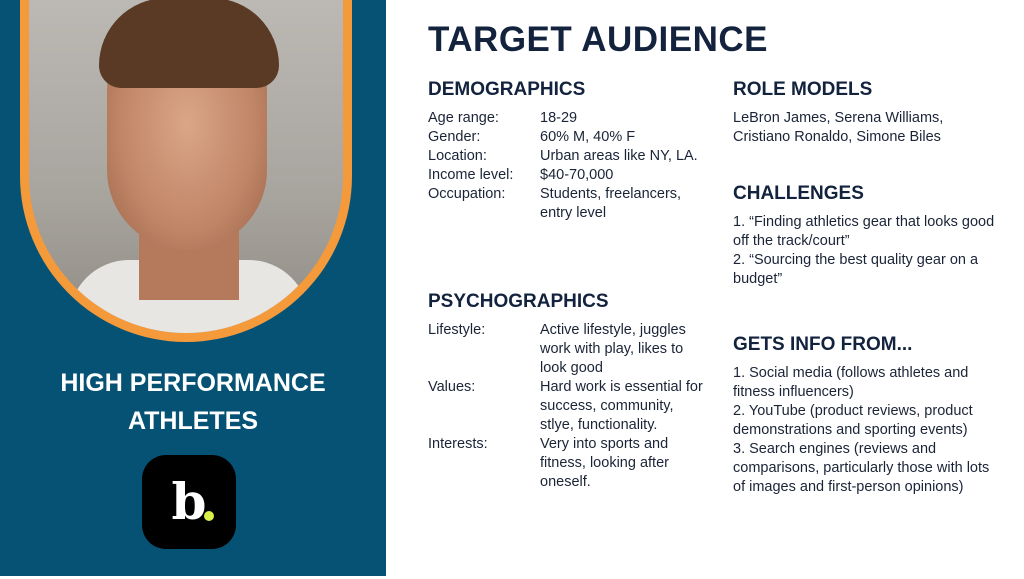 The height and width of the screenshot is (579, 1024). Describe the element at coordinates (577, 175) in the screenshot. I see `row-value: $40-70,000` at that location.